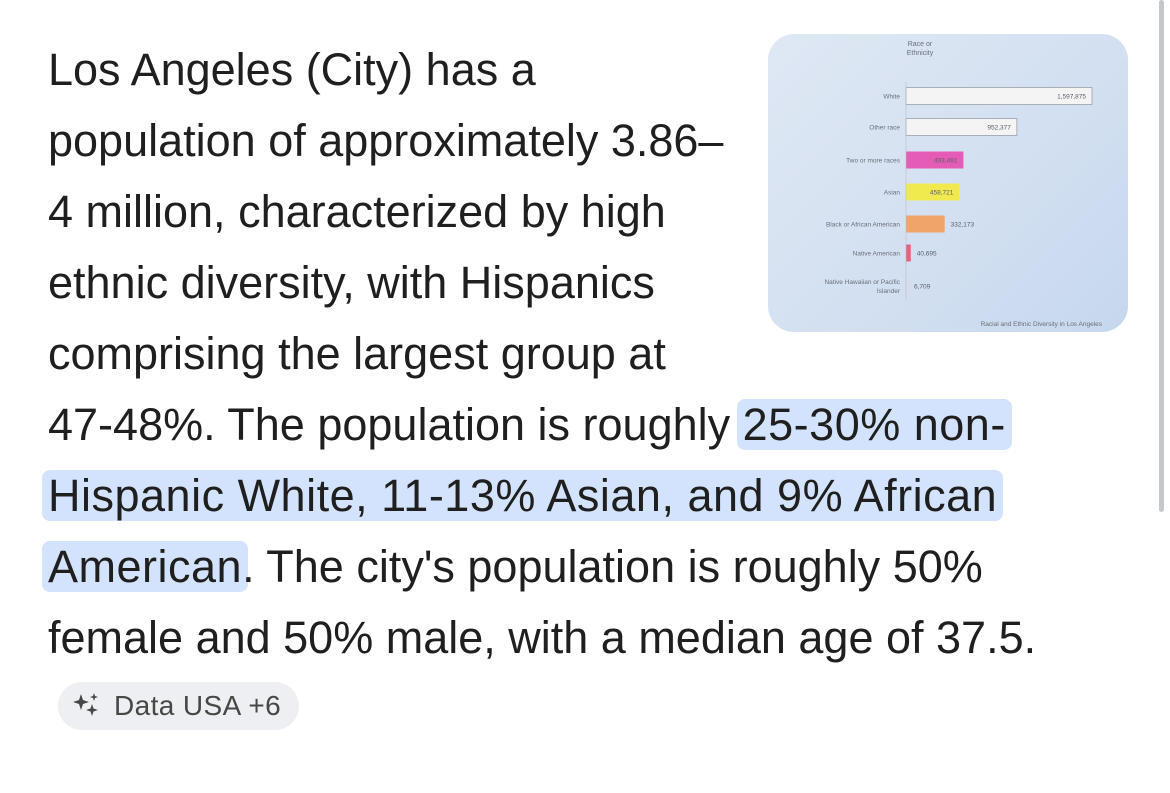  Describe the element at coordinates (1071, 97) in the screenshot. I see `value-label-0: 1,597,875` at that location.